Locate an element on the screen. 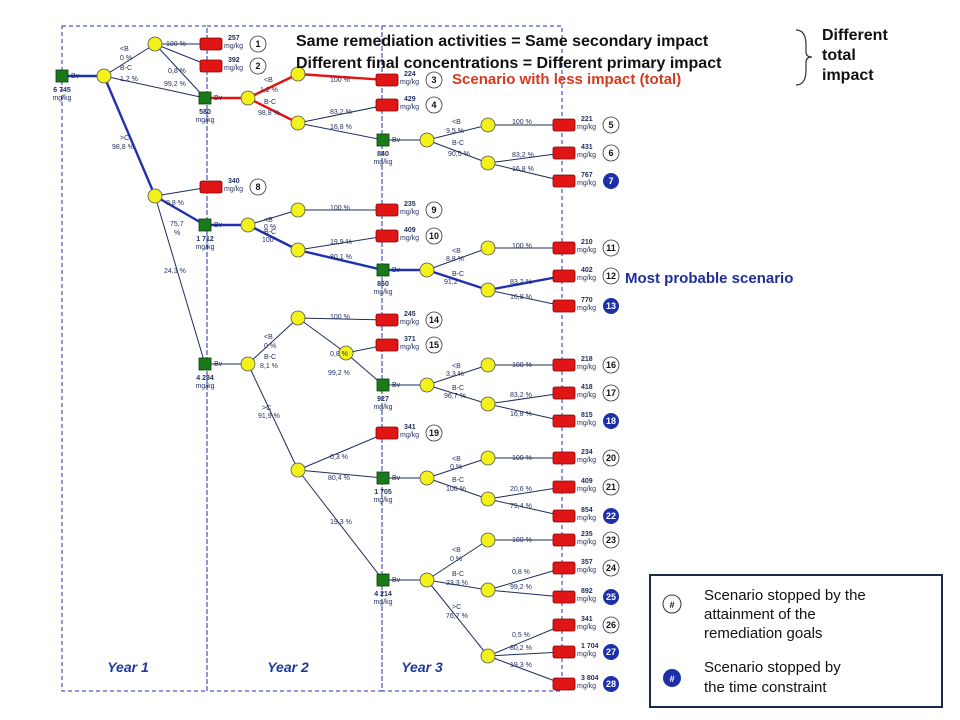 The width and height of the screenshot is (960, 720). legend-filled-symbol: # is located at coordinates (671, 679).